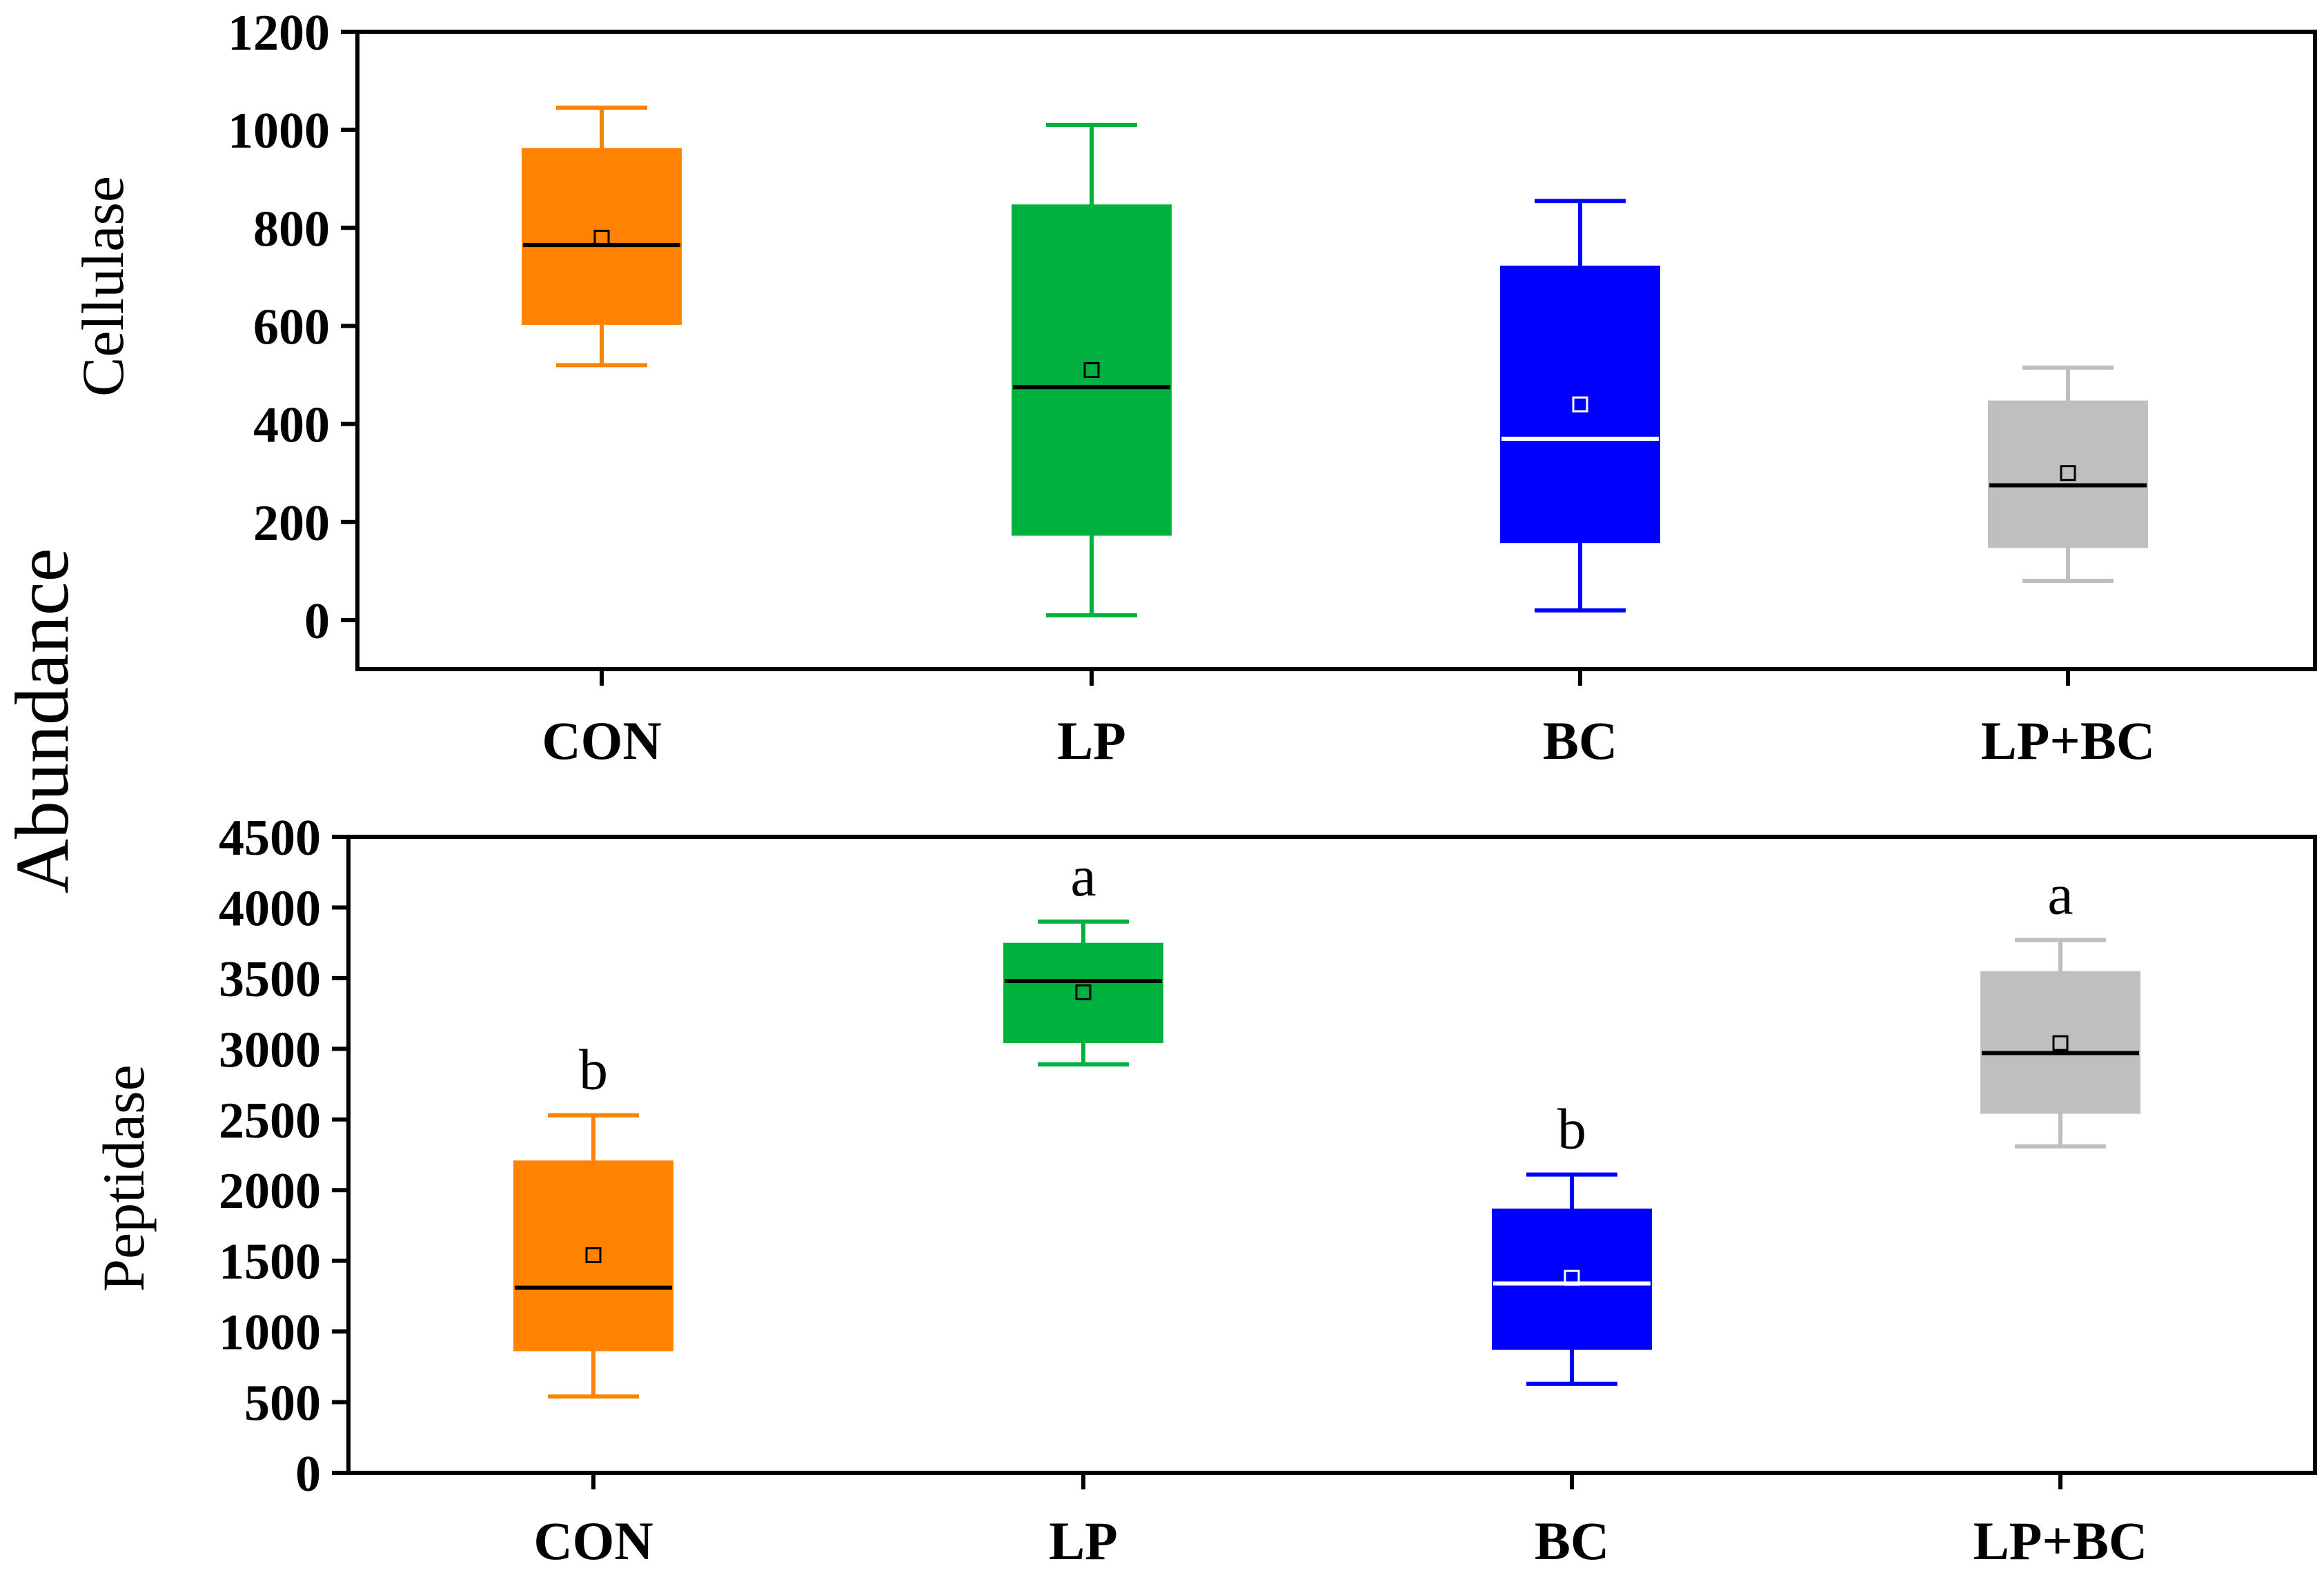 The width and height of the screenshot is (2324, 1577). I want to click on y-tick-label: 3500, so click(270, 980).